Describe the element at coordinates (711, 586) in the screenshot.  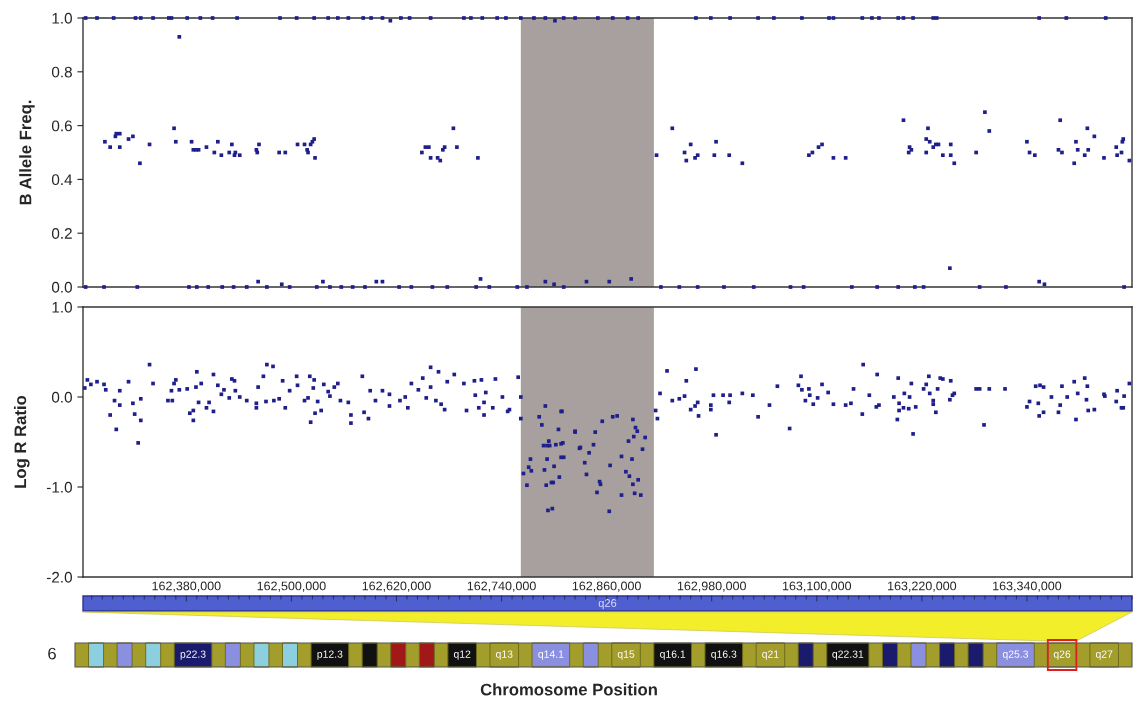
I see `x-tick-label: 162,980,000` at that location.